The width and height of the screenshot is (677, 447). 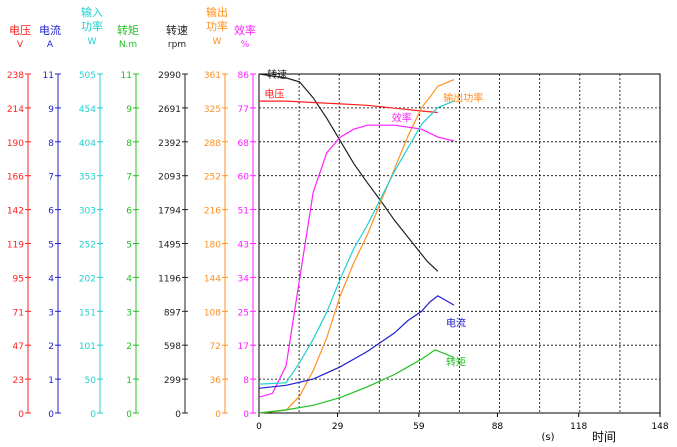 What do you see at coordinates (212, 279) in the screenshot?
I see `y-tick-label: 144` at bounding box center [212, 279].